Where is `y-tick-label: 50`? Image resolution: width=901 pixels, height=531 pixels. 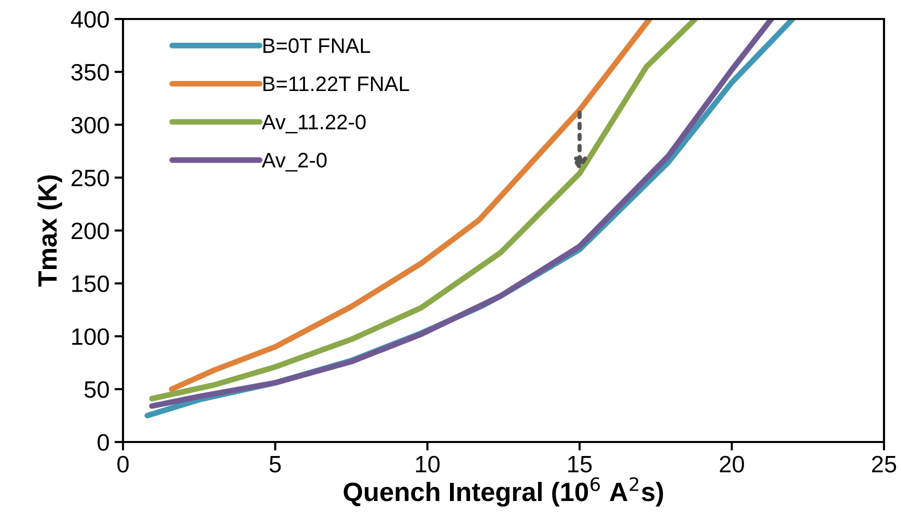 y-tick-label: 50 is located at coordinates (96, 389).